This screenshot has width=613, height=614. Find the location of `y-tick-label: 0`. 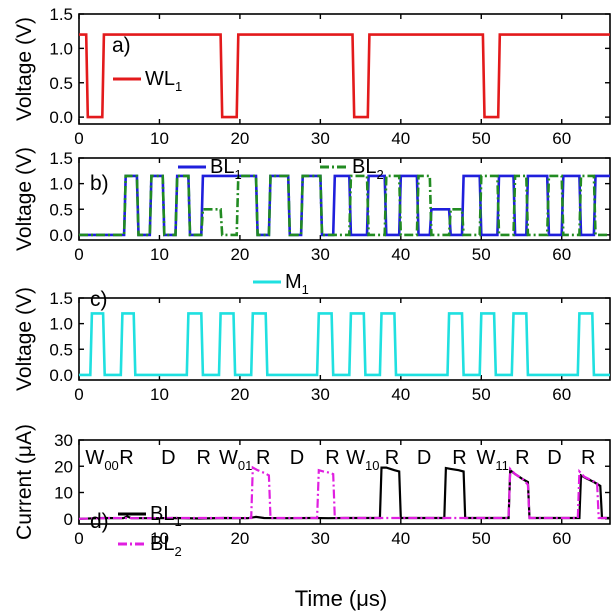

y-tick-label: 0 is located at coordinates (68, 519).